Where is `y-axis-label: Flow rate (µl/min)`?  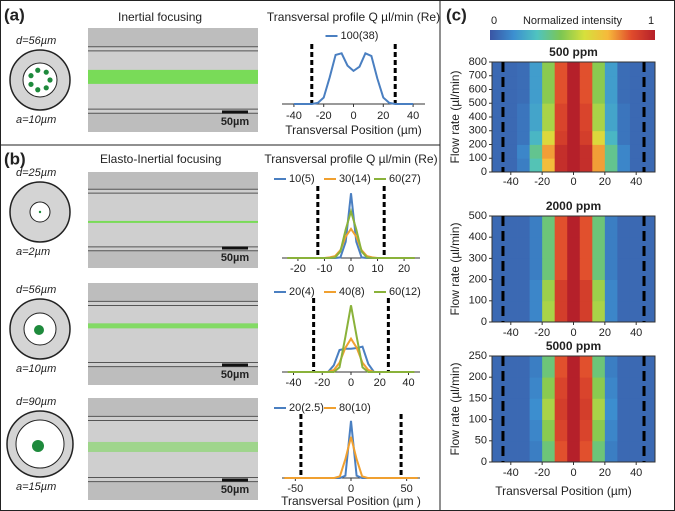
y-axis-label: Flow rate (µl/min) is located at coordinates (455, 117).